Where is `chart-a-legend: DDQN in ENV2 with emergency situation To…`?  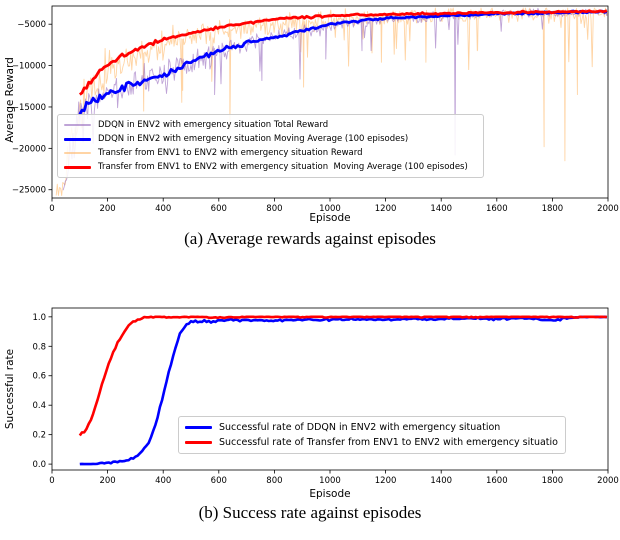 chart-a-legend: DDQN in ENV2 with emergency situation To… is located at coordinates (270, 146).